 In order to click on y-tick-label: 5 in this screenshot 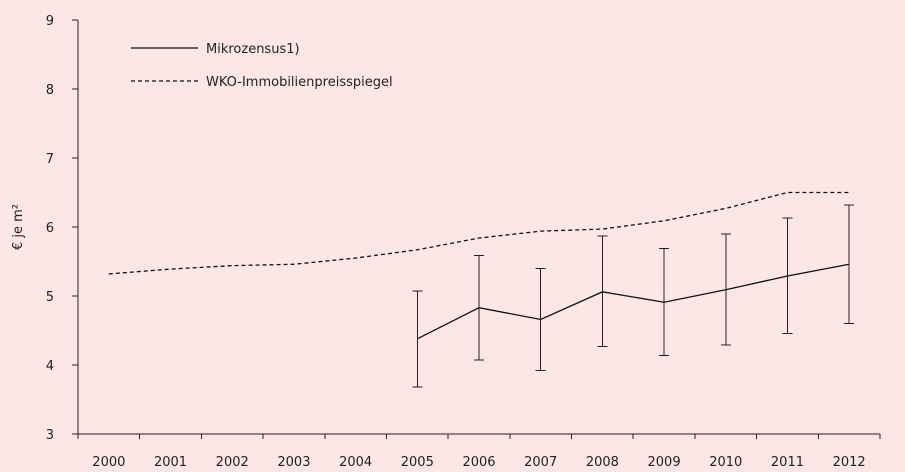, I will do `click(50, 297)`.